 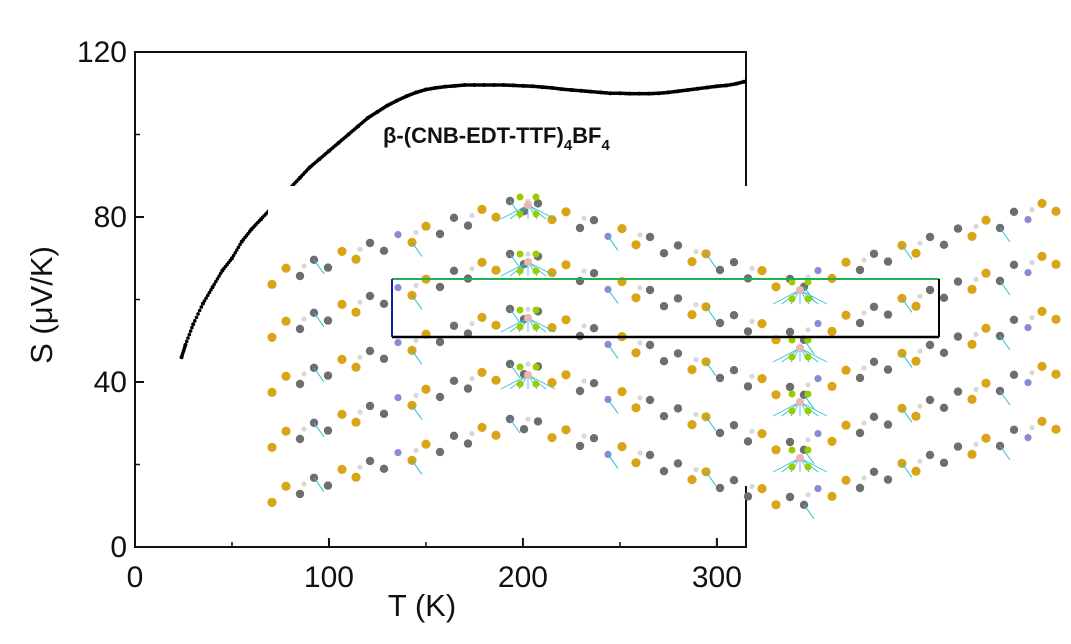 What do you see at coordinates (102, 52) in the screenshot?
I see `y-tick-label: 120` at bounding box center [102, 52].